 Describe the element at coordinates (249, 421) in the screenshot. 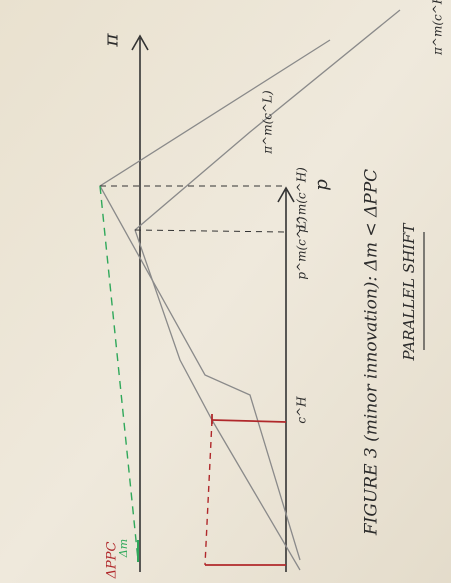

I see `red-segment` at that location.